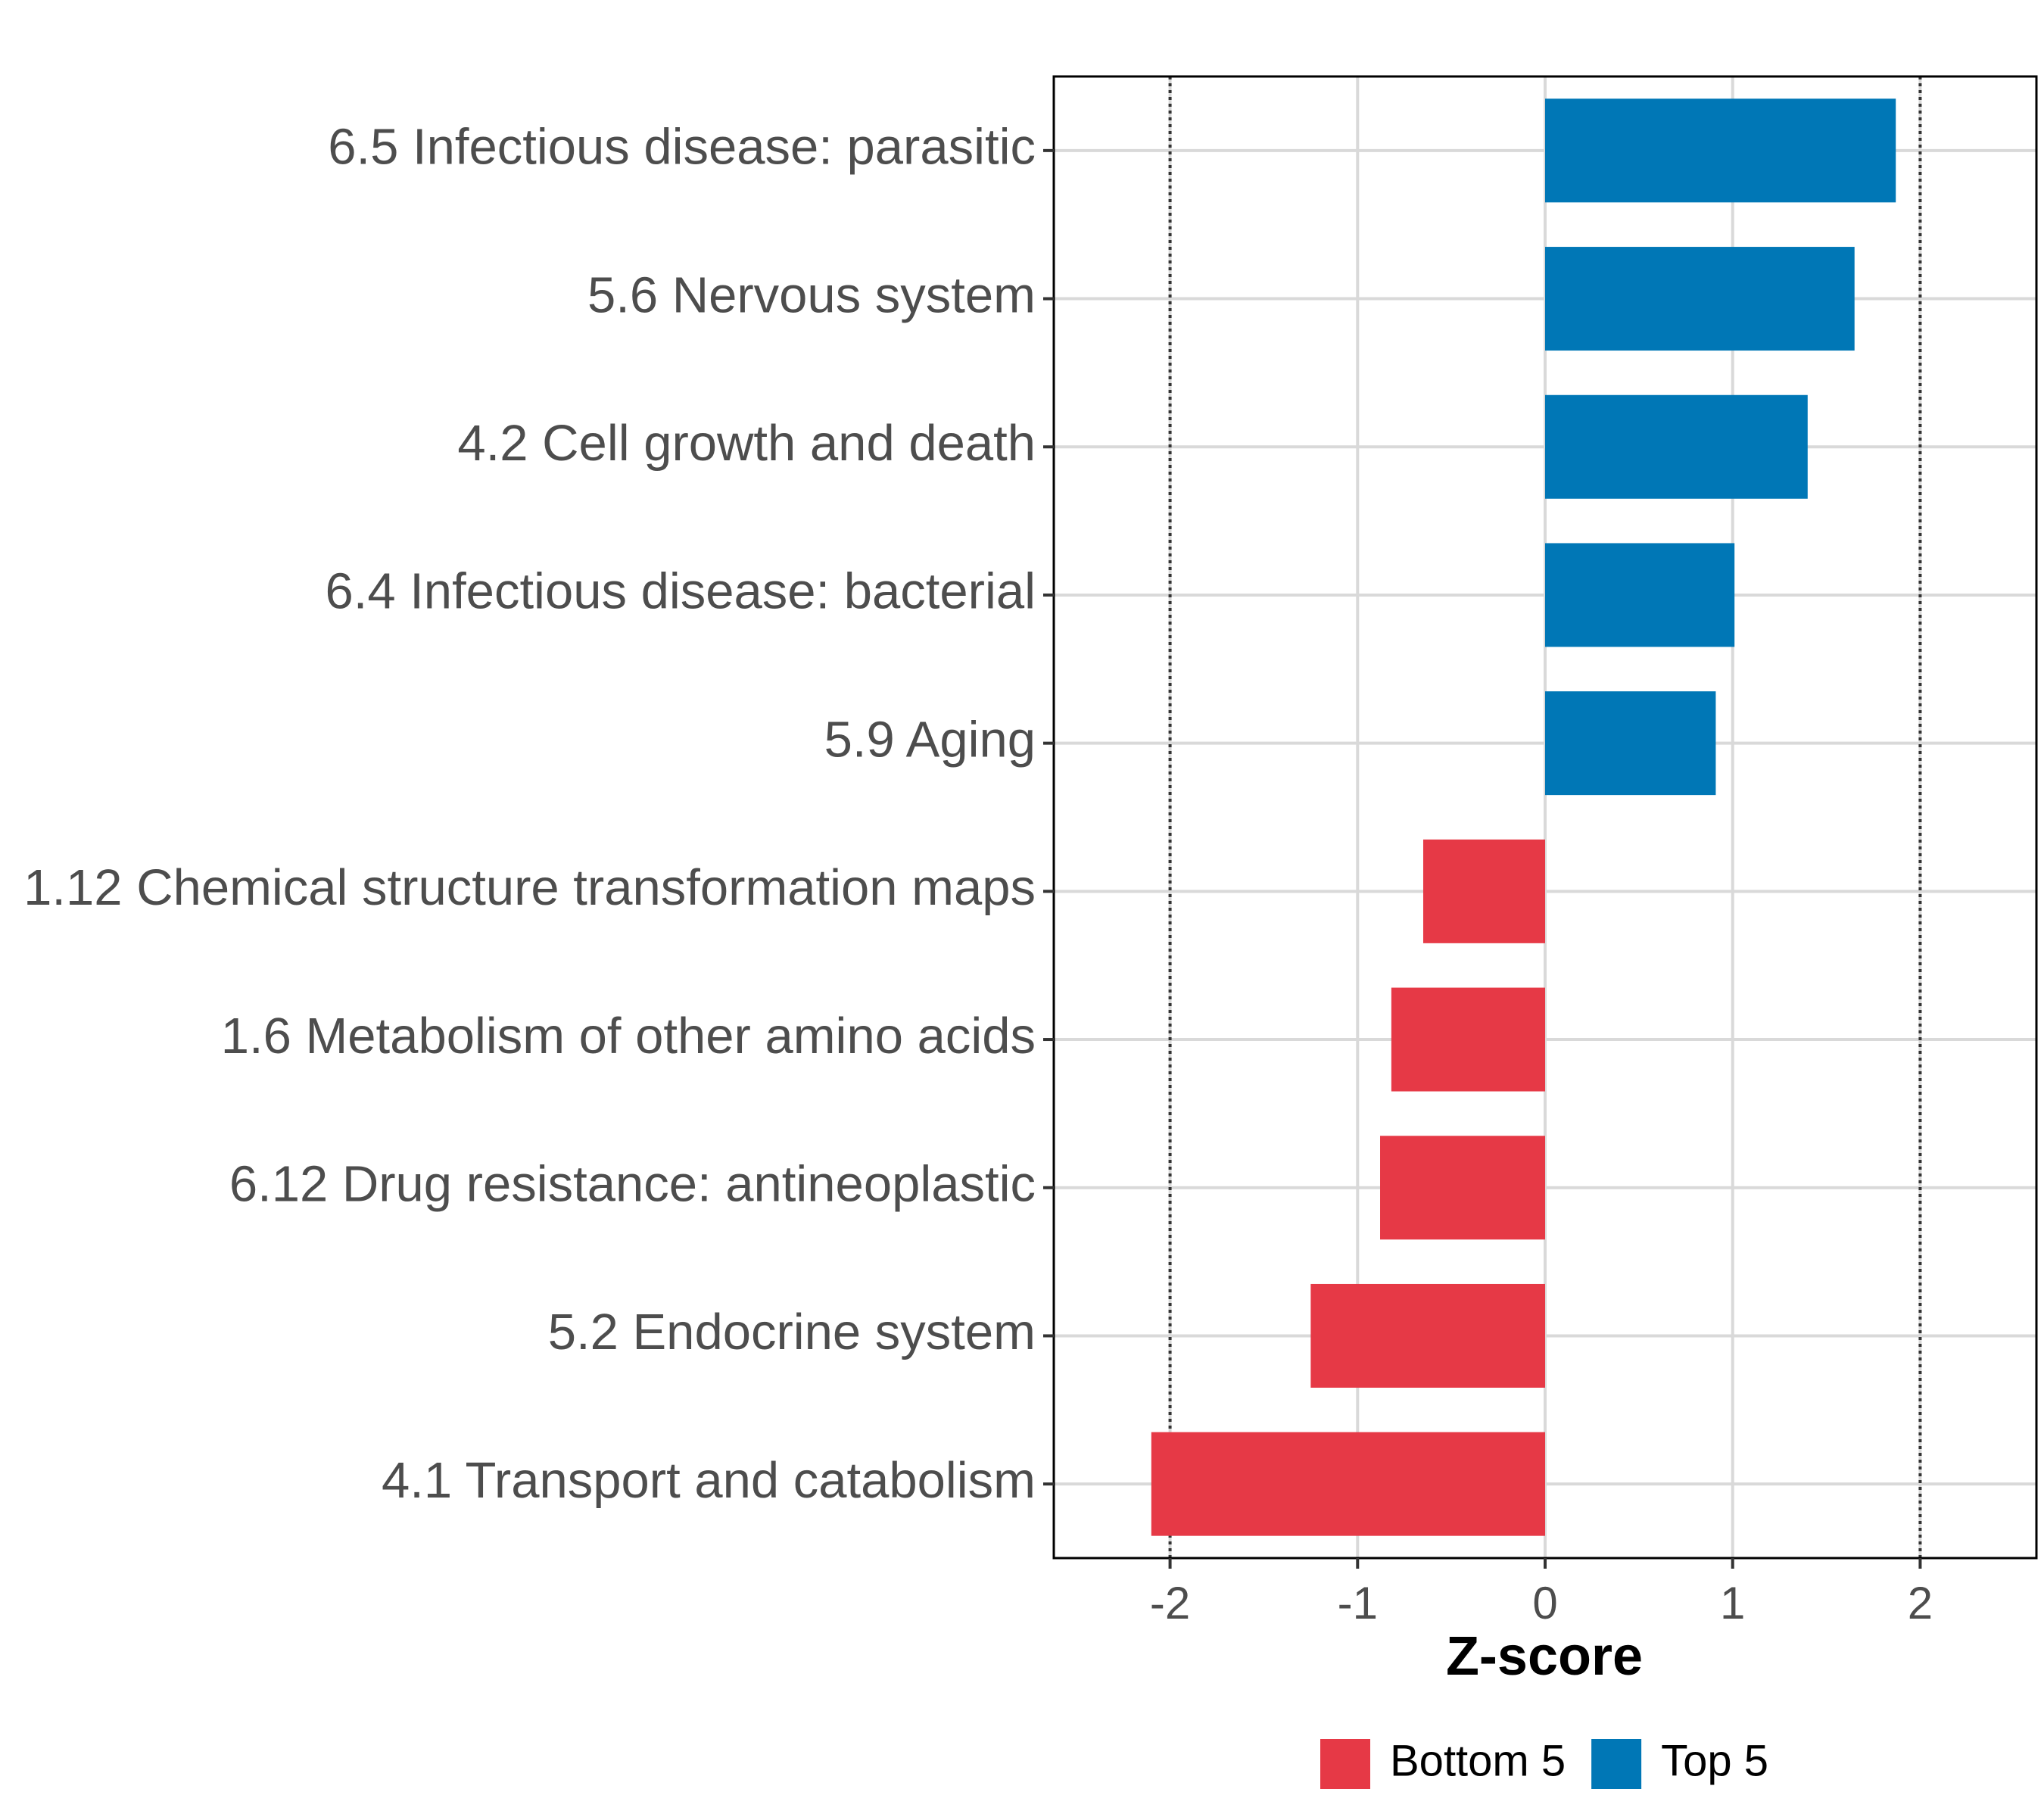 This screenshot has width=2044, height=1817. What do you see at coordinates (680, 591) in the screenshot?
I see `category-label-4: 6.4 Infectious disease: bacterial` at bounding box center [680, 591].